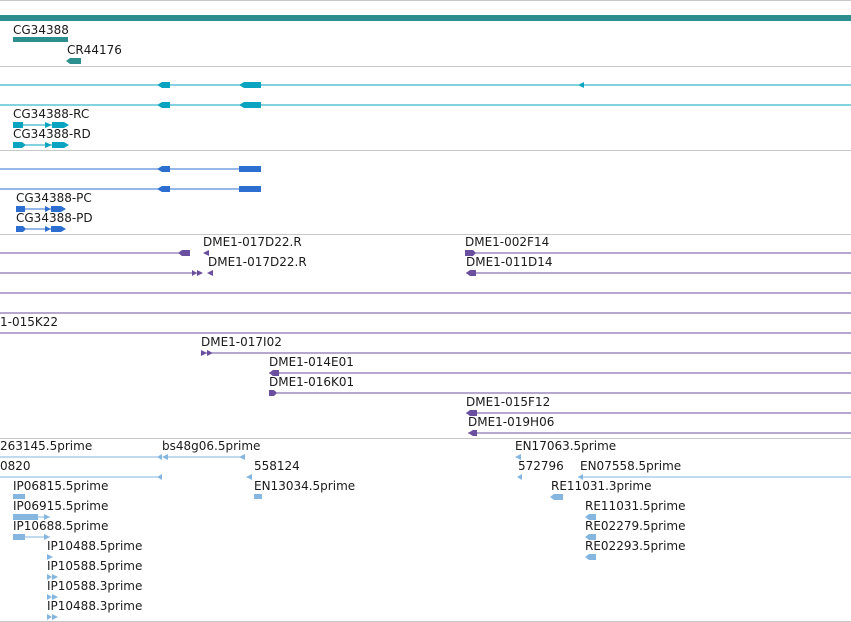  Describe the element at coordinates (52, 134) in the screenshot. I see `transcript-label: CG34388-RD` at that location.